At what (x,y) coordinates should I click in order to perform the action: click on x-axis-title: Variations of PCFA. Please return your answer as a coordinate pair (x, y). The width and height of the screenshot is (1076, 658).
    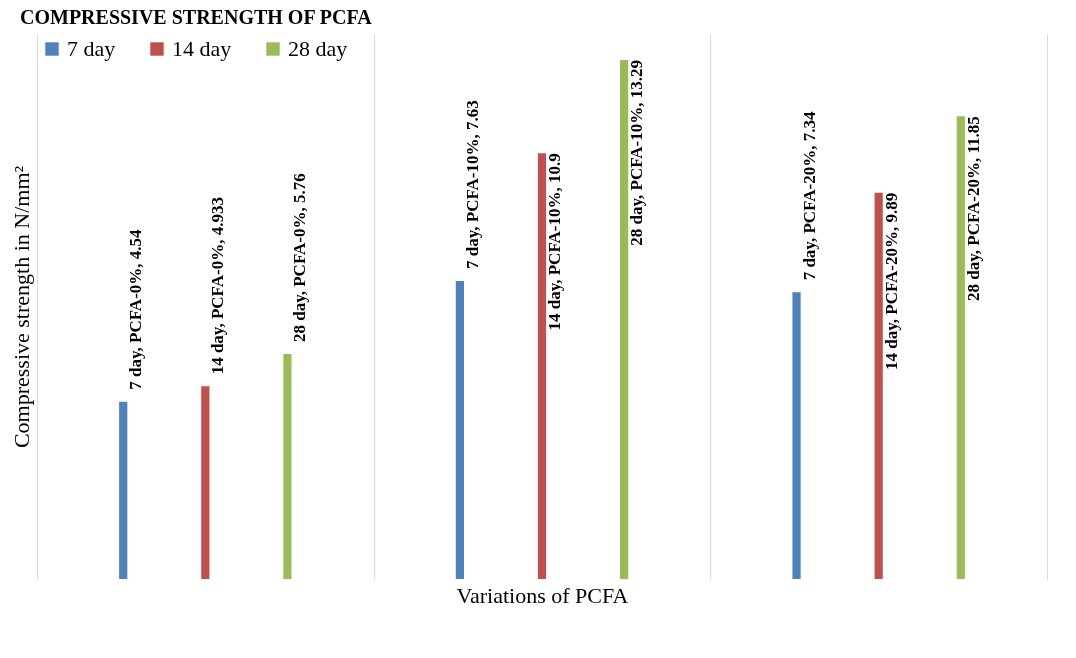
    Looking at the image, I should click on (542, 595).